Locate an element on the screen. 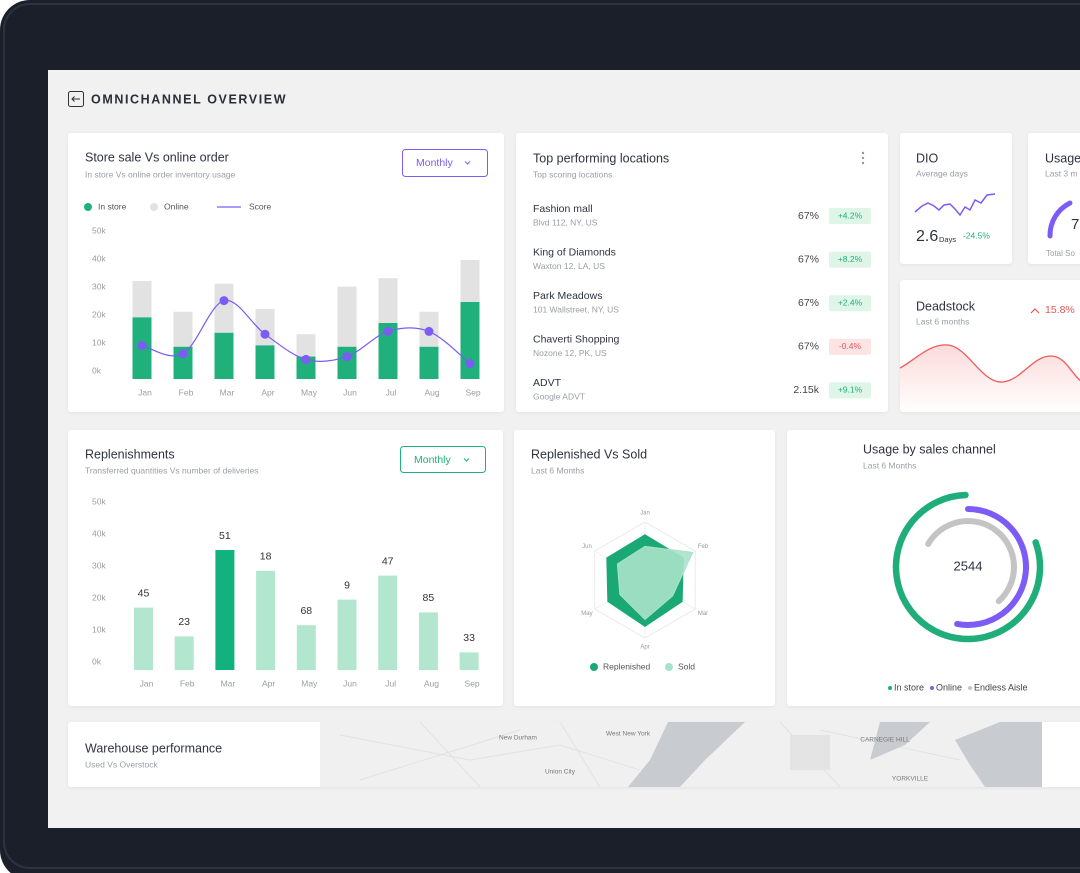  card-title: Replenished Vs Sold is located at coordinates (589, 454).